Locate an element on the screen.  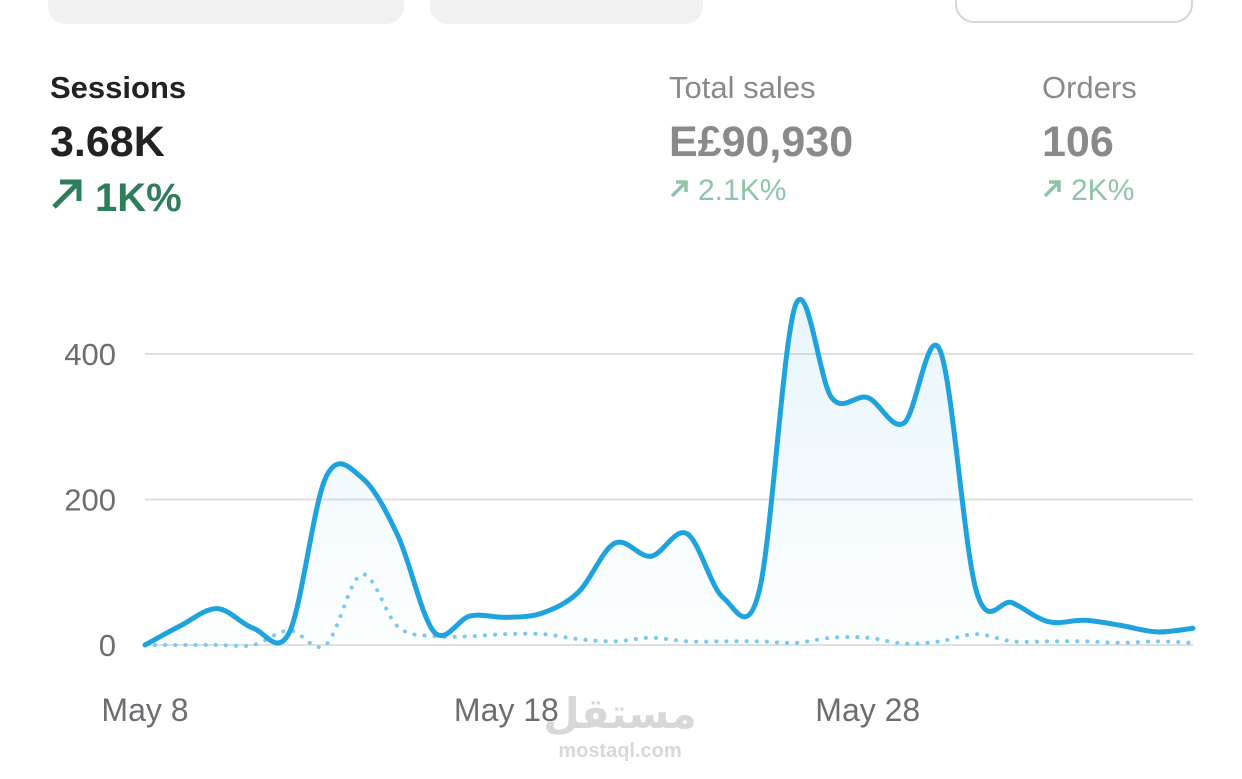
metric-change: 1K% is located at coordinates (138, 198).